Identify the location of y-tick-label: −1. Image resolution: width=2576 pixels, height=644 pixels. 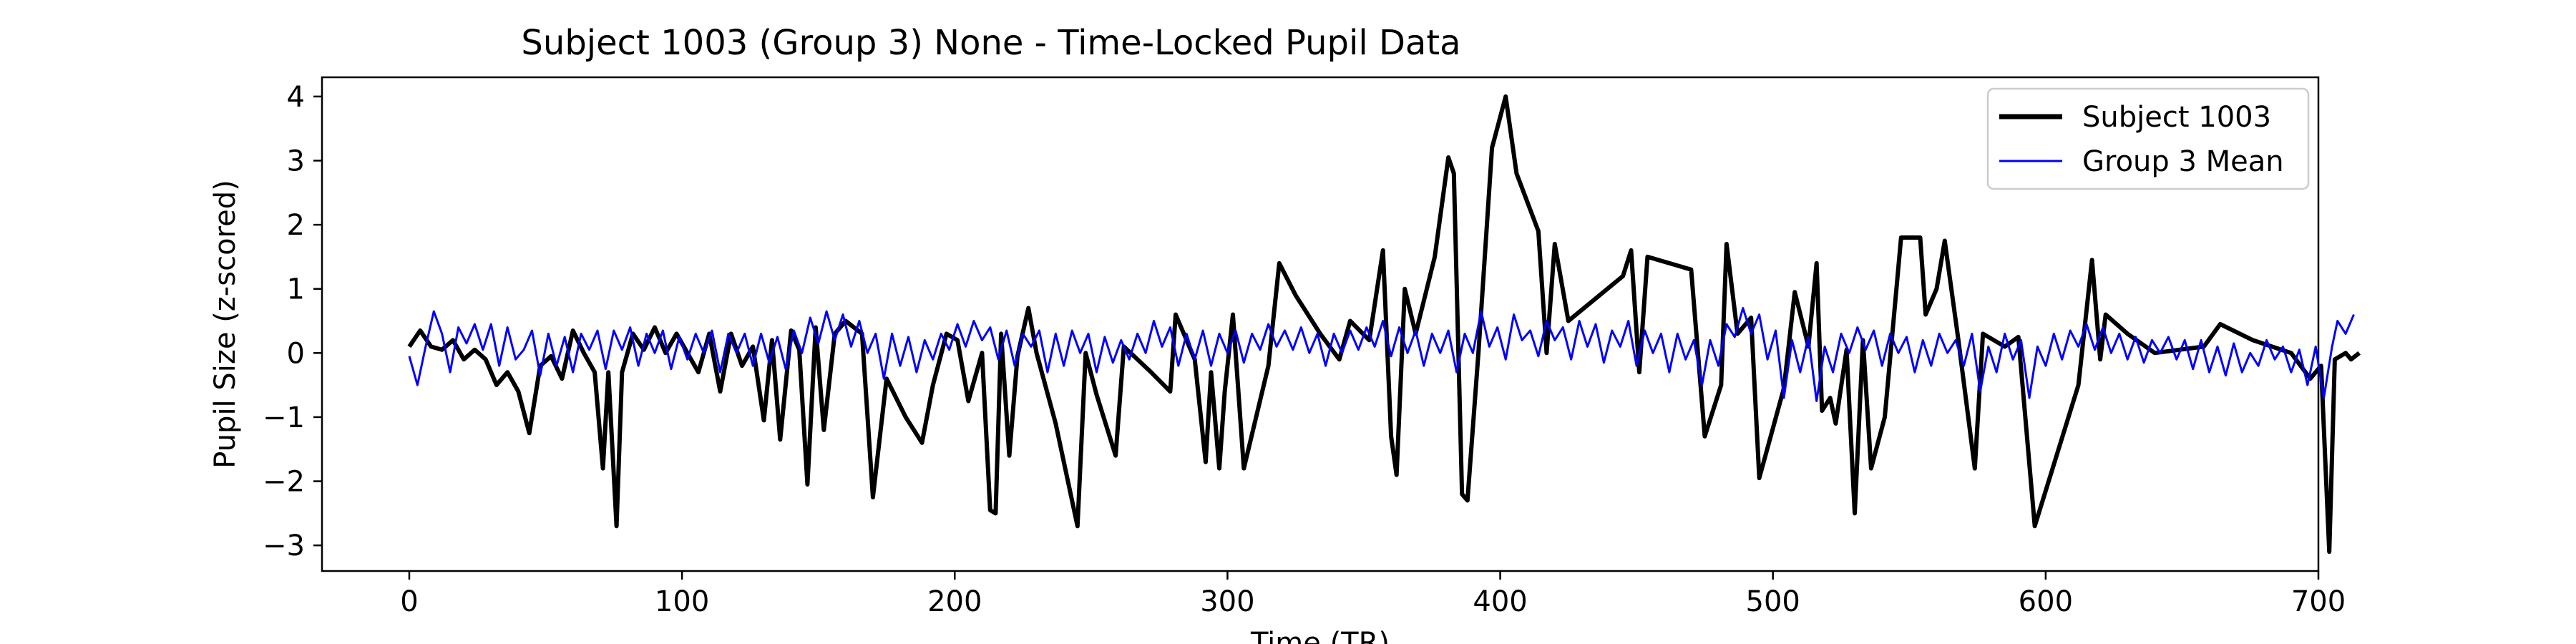
(284, 417).